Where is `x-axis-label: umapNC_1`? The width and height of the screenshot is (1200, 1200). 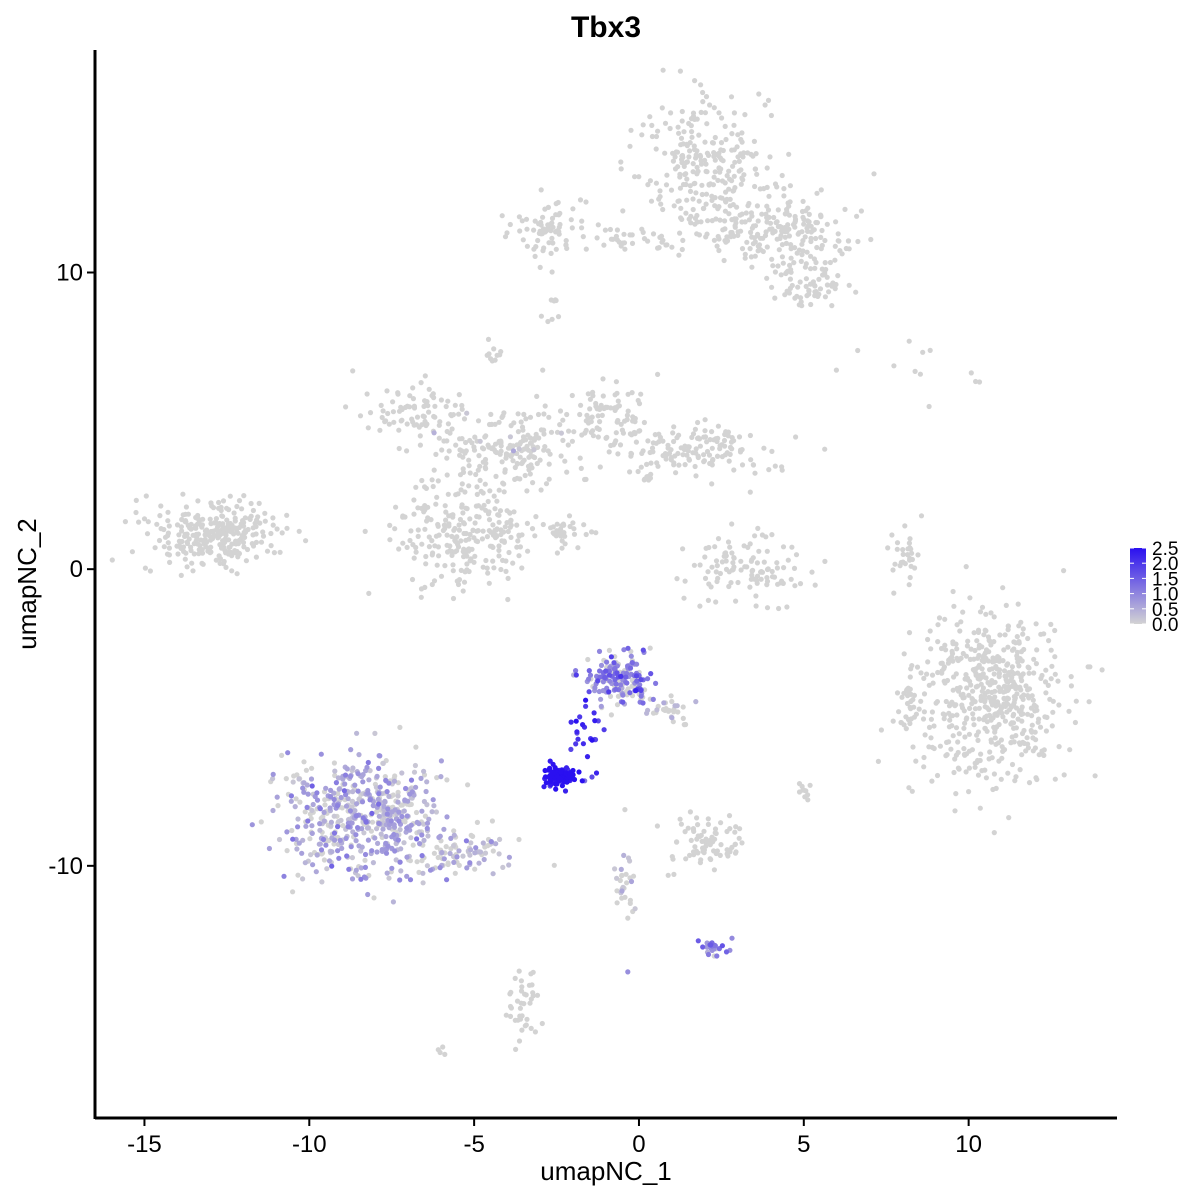 x-axis-label: umapNC_1 is located at coordinates (606, 1171).